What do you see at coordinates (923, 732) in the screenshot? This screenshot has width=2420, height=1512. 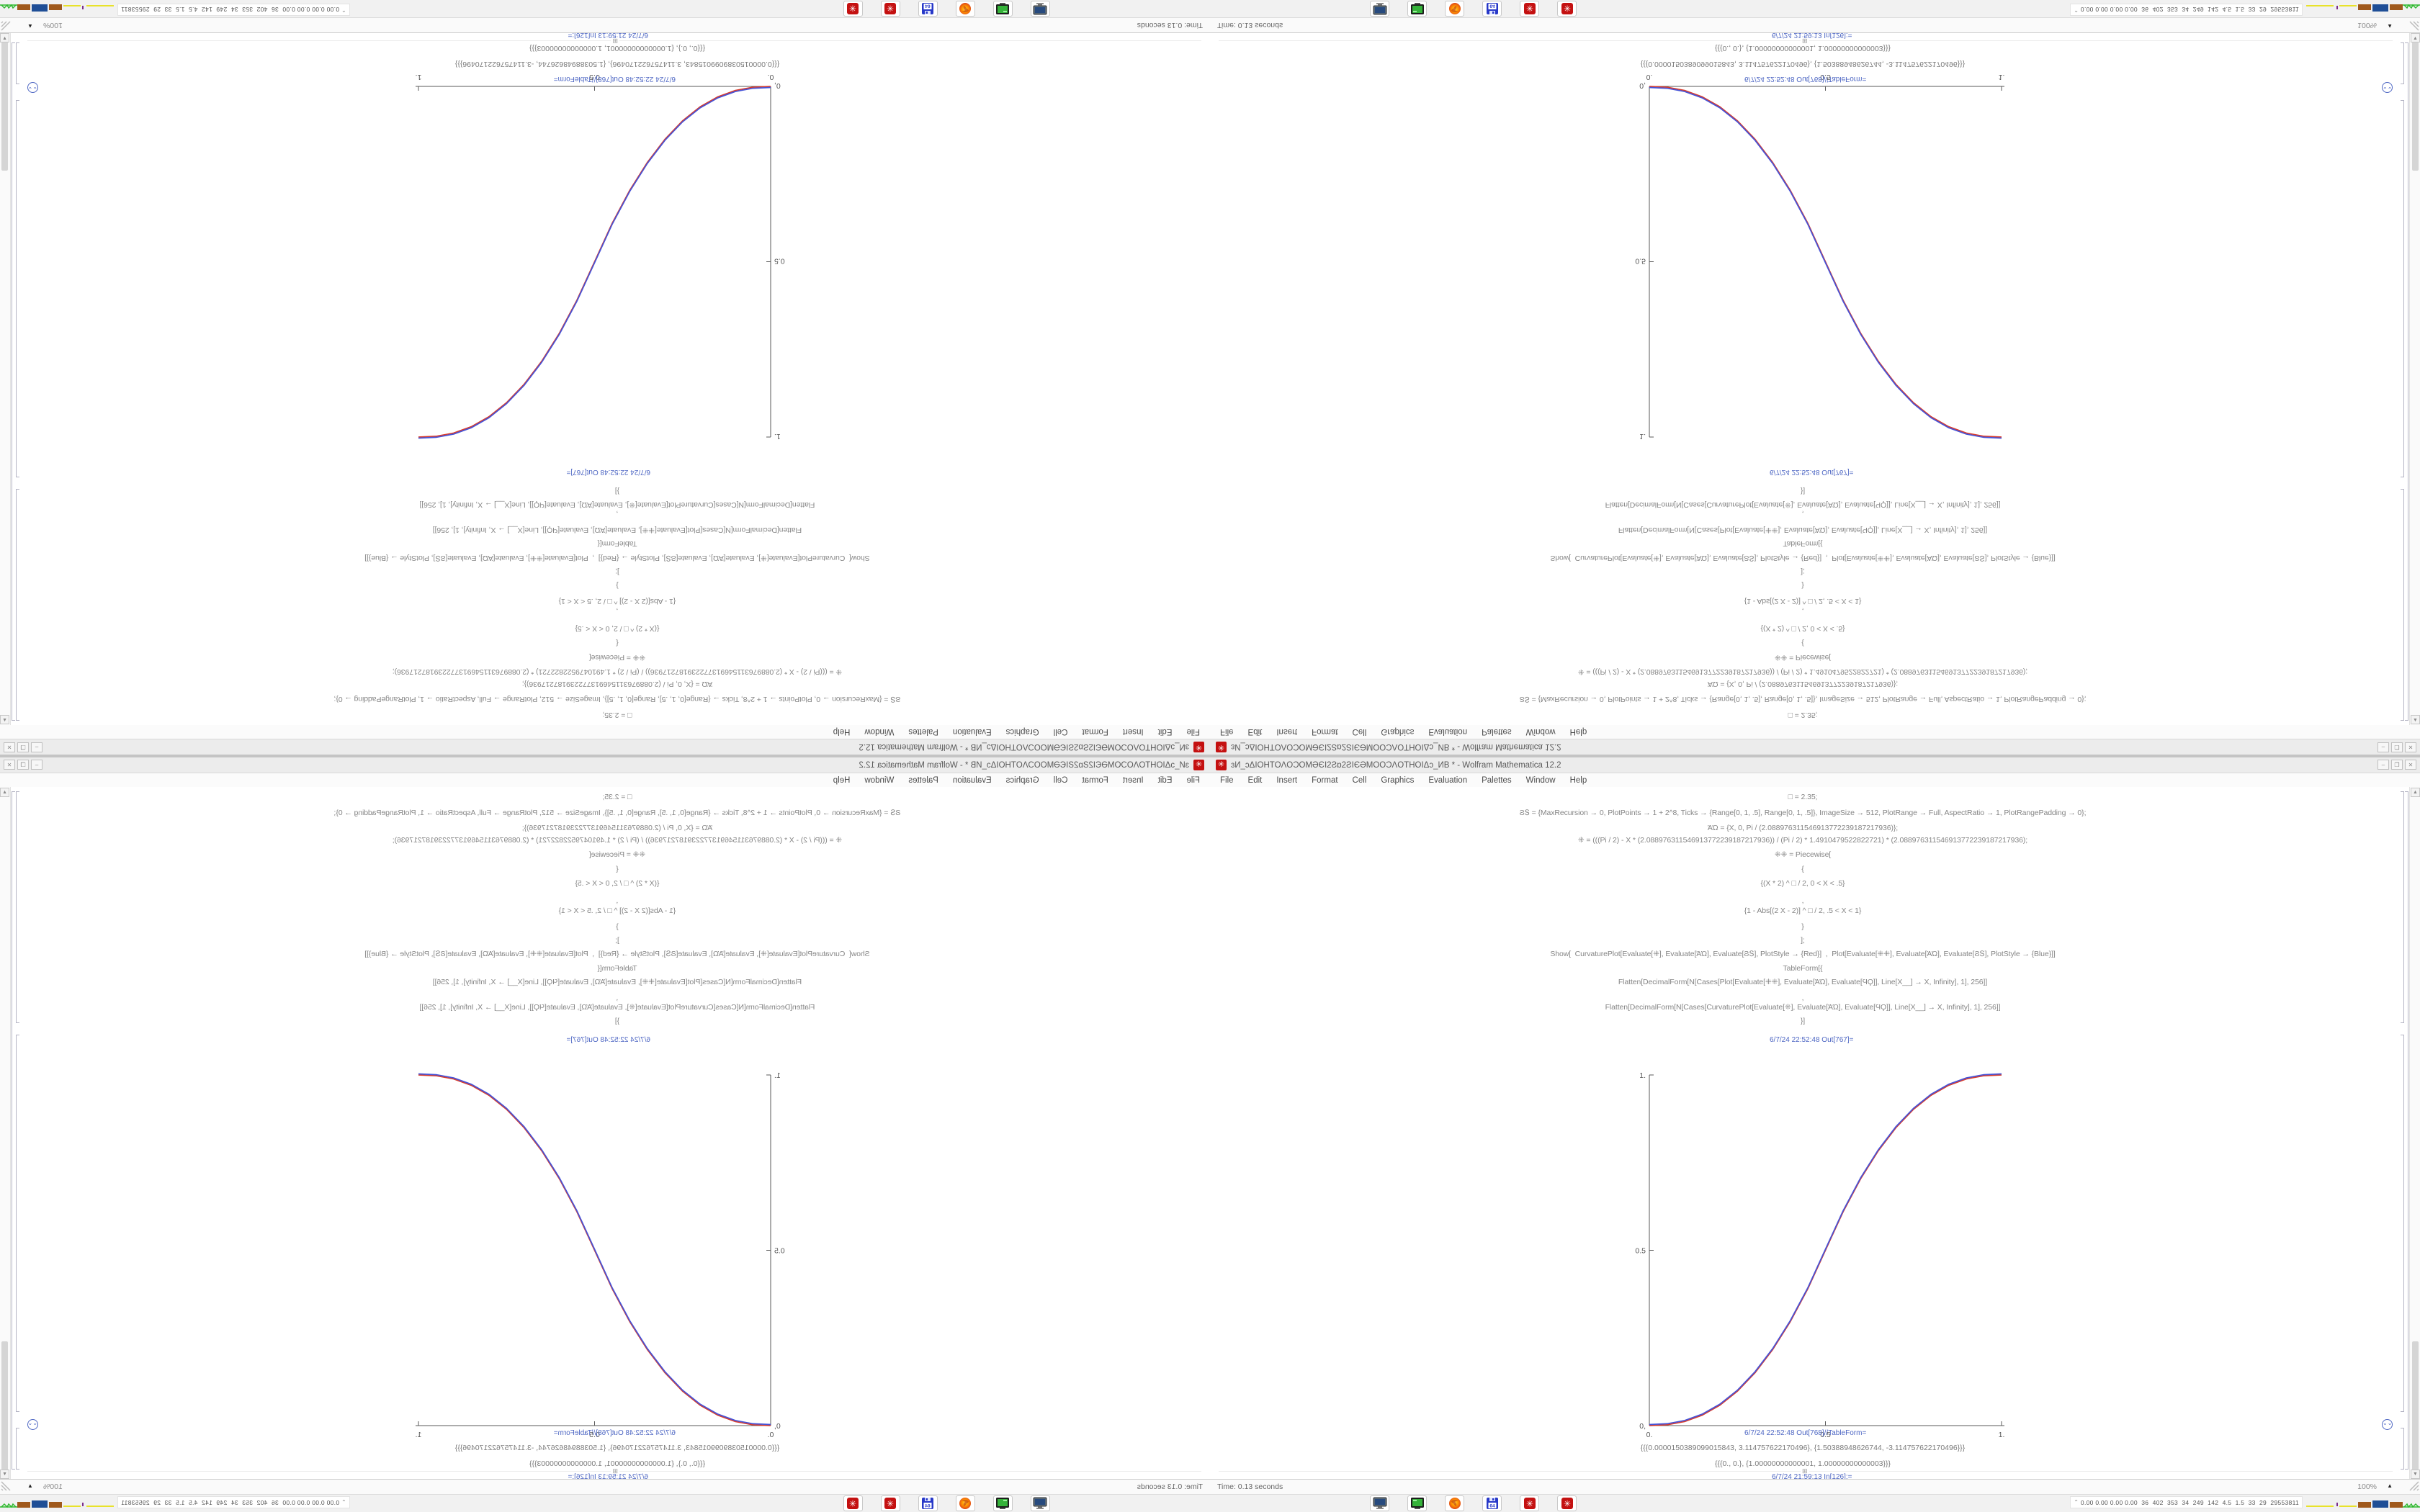 I see `menu-palettes: Palettes` at bounding box center [923, 732].